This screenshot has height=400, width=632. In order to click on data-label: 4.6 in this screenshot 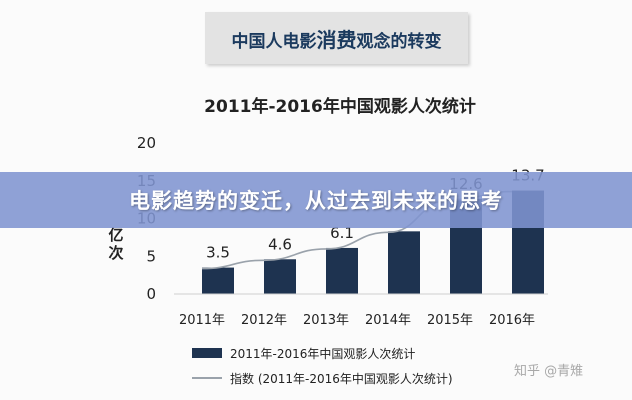, I will do `click(280, 244)`.